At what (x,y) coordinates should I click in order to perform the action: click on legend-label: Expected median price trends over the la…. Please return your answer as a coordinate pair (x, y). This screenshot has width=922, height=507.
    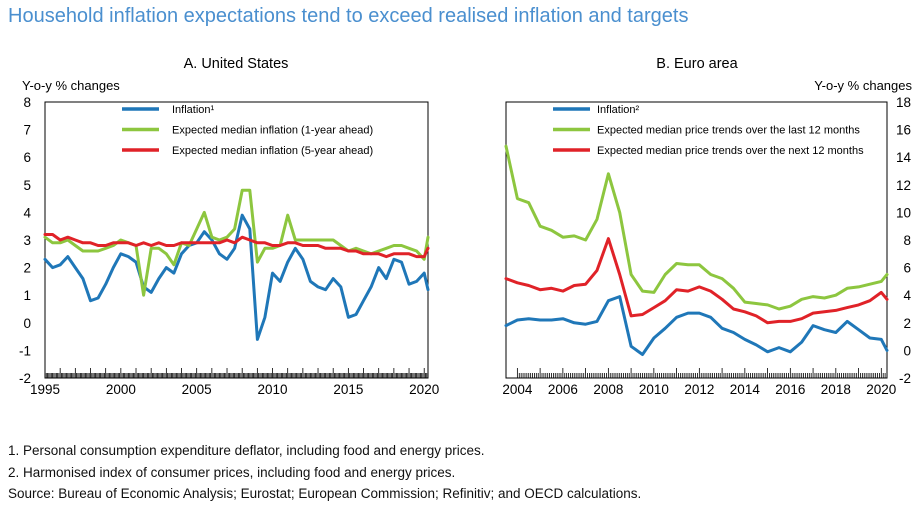
    Looking at the image, I should click on (728, 131).